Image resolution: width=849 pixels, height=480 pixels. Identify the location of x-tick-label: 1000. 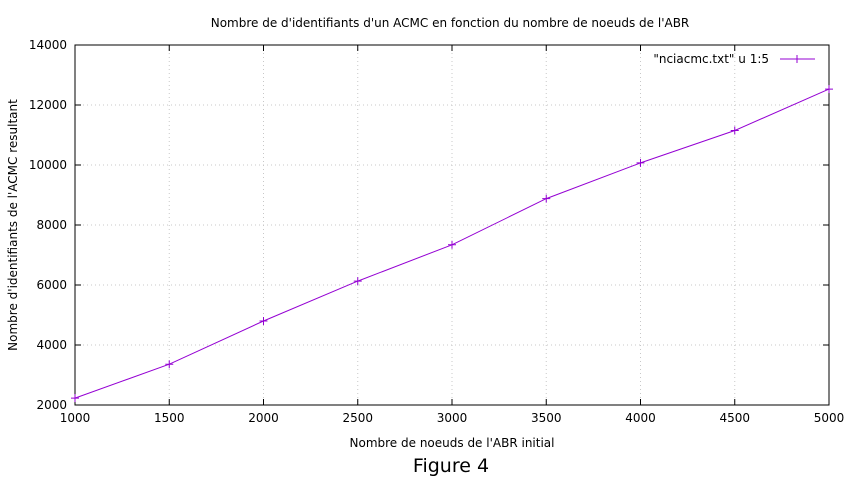
(75, 418).